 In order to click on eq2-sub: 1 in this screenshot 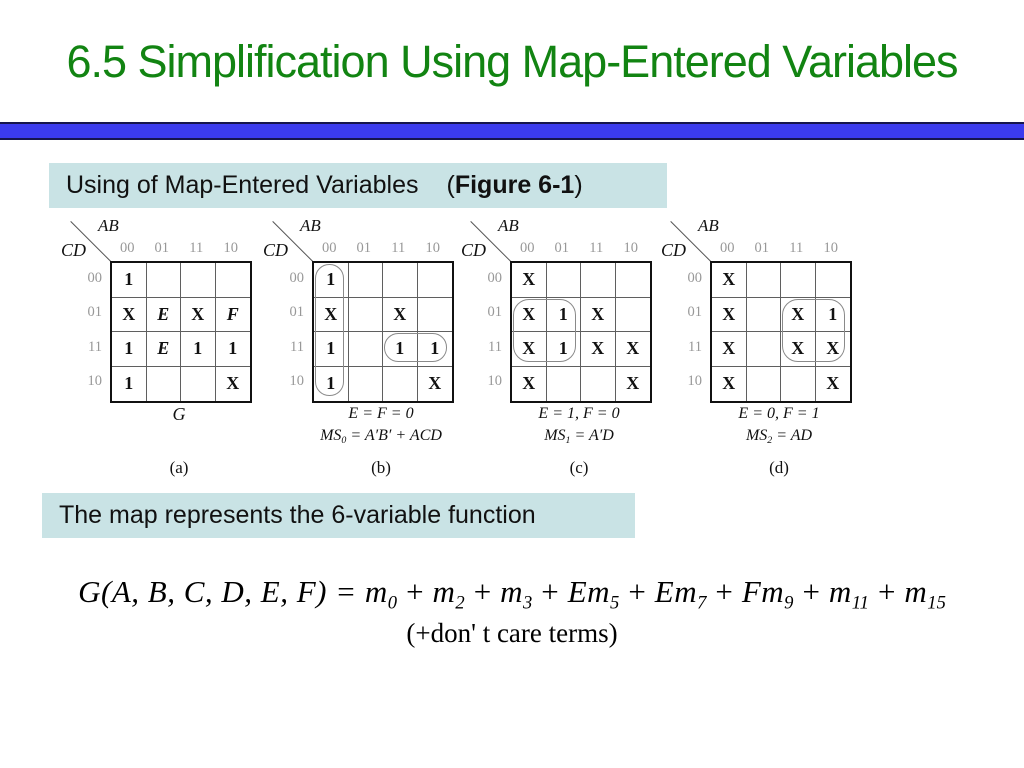, I will do `click(568, 440)`.